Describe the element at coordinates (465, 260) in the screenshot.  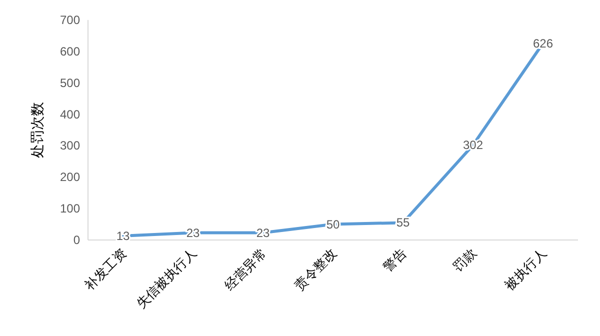
I see `x-tick-label: 罚款` at that location.